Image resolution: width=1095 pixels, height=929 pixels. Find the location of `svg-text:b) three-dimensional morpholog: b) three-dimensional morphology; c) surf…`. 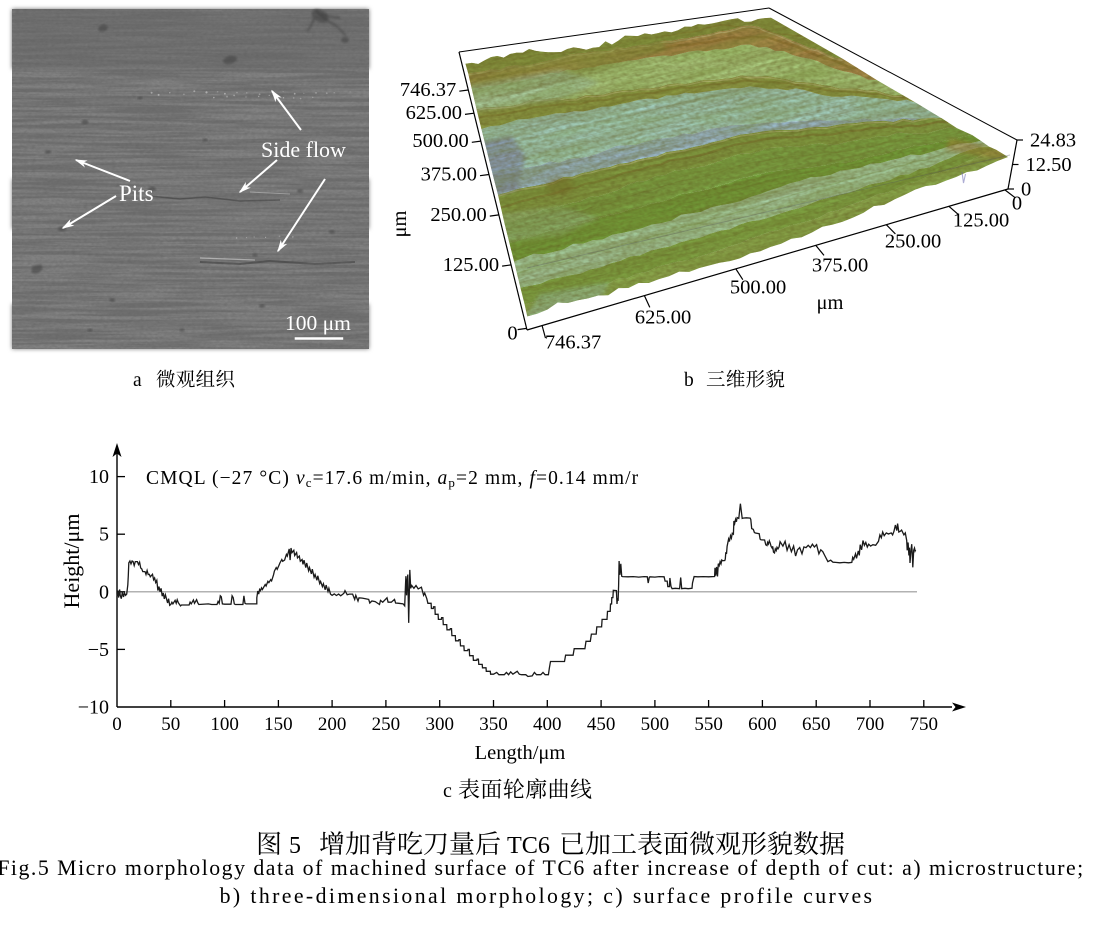

svg-text:b) three-dimensional morpholog: b) three-dimensional morphology; c) surf… is located at coordinates (547, 896).